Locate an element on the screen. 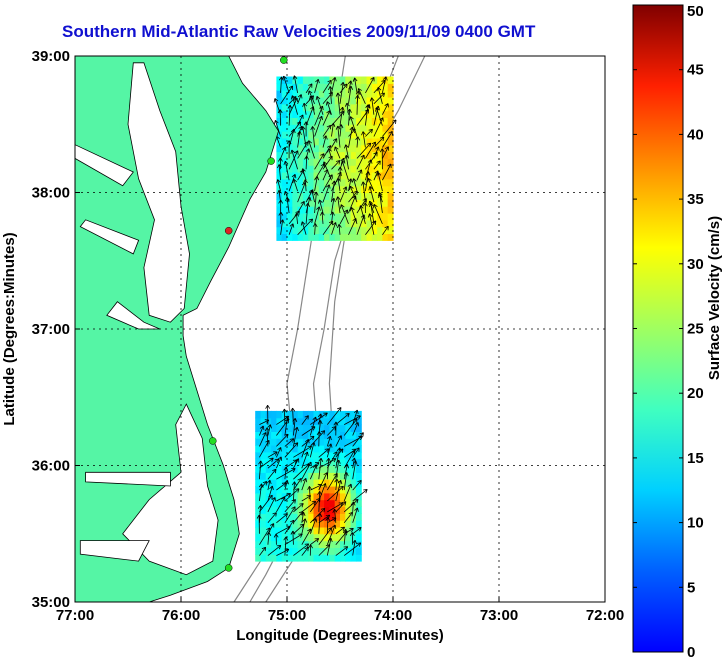 Image resolution: width=724 pixels, height=659 pixels. x-tick-label: 77:00 is located at coordinates (75, 615).